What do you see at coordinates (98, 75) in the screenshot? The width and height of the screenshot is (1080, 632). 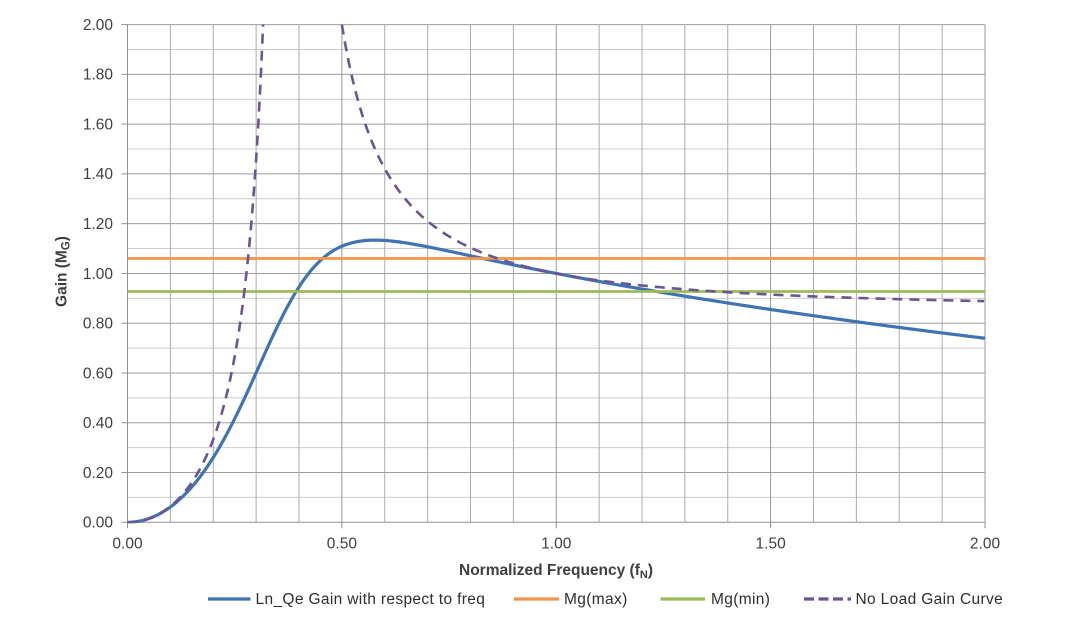 I see `svg-text: 1.80` at bounding box center [98, 75].